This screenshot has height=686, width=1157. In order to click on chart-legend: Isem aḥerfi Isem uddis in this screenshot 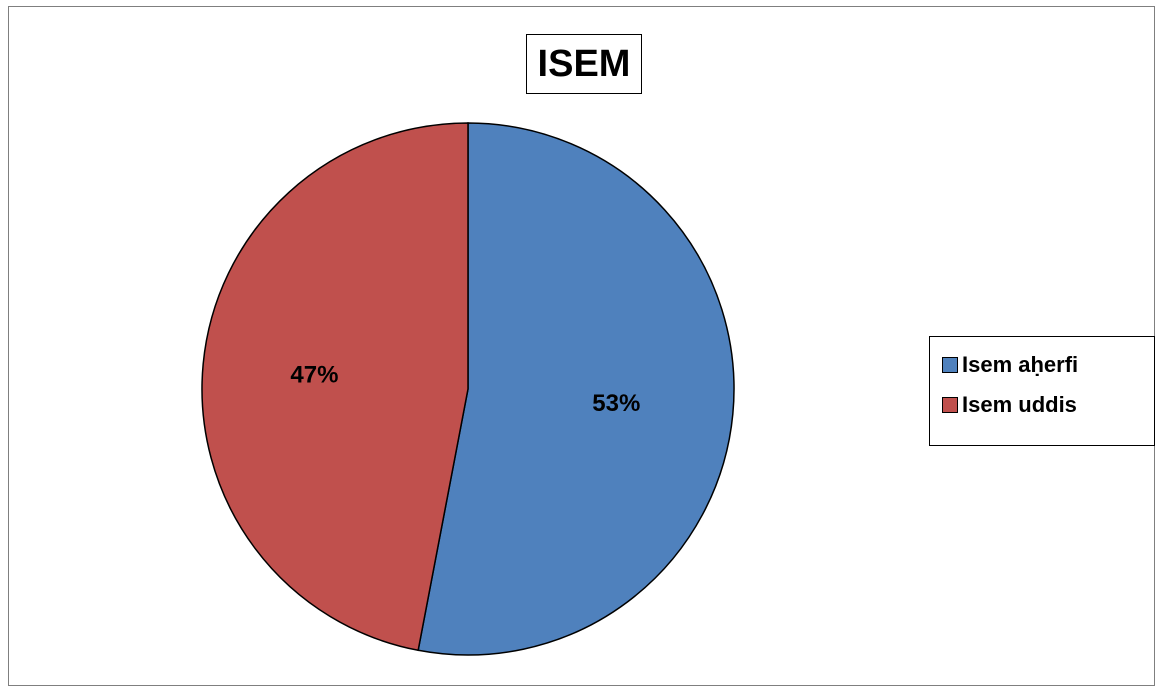, I will do `click(1042, 391)`.